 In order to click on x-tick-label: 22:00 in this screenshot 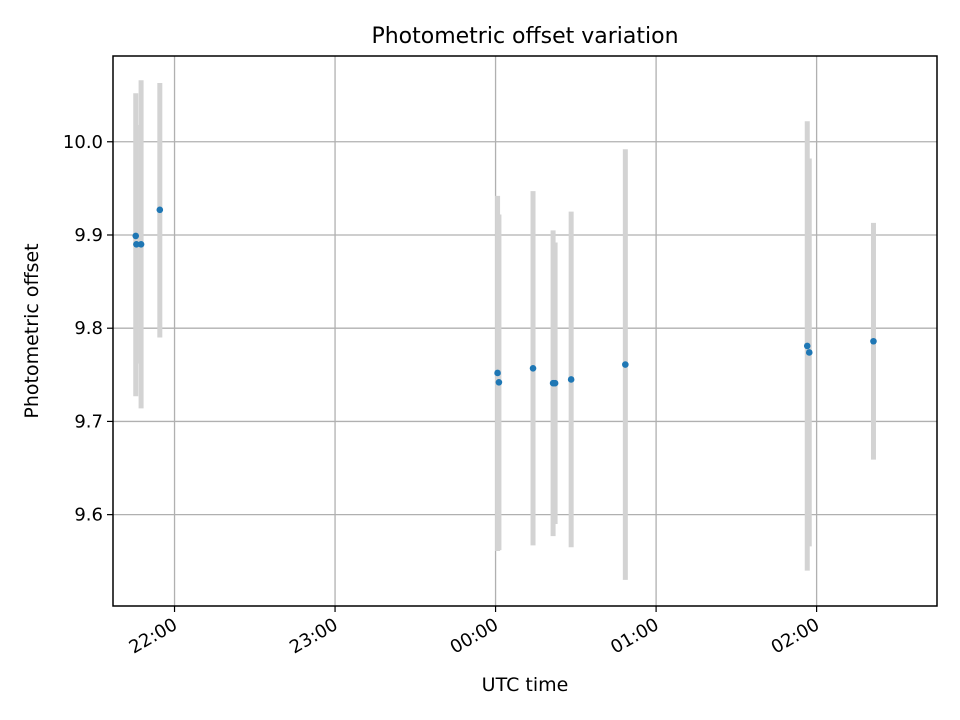, I will do `click(153, 636)`.